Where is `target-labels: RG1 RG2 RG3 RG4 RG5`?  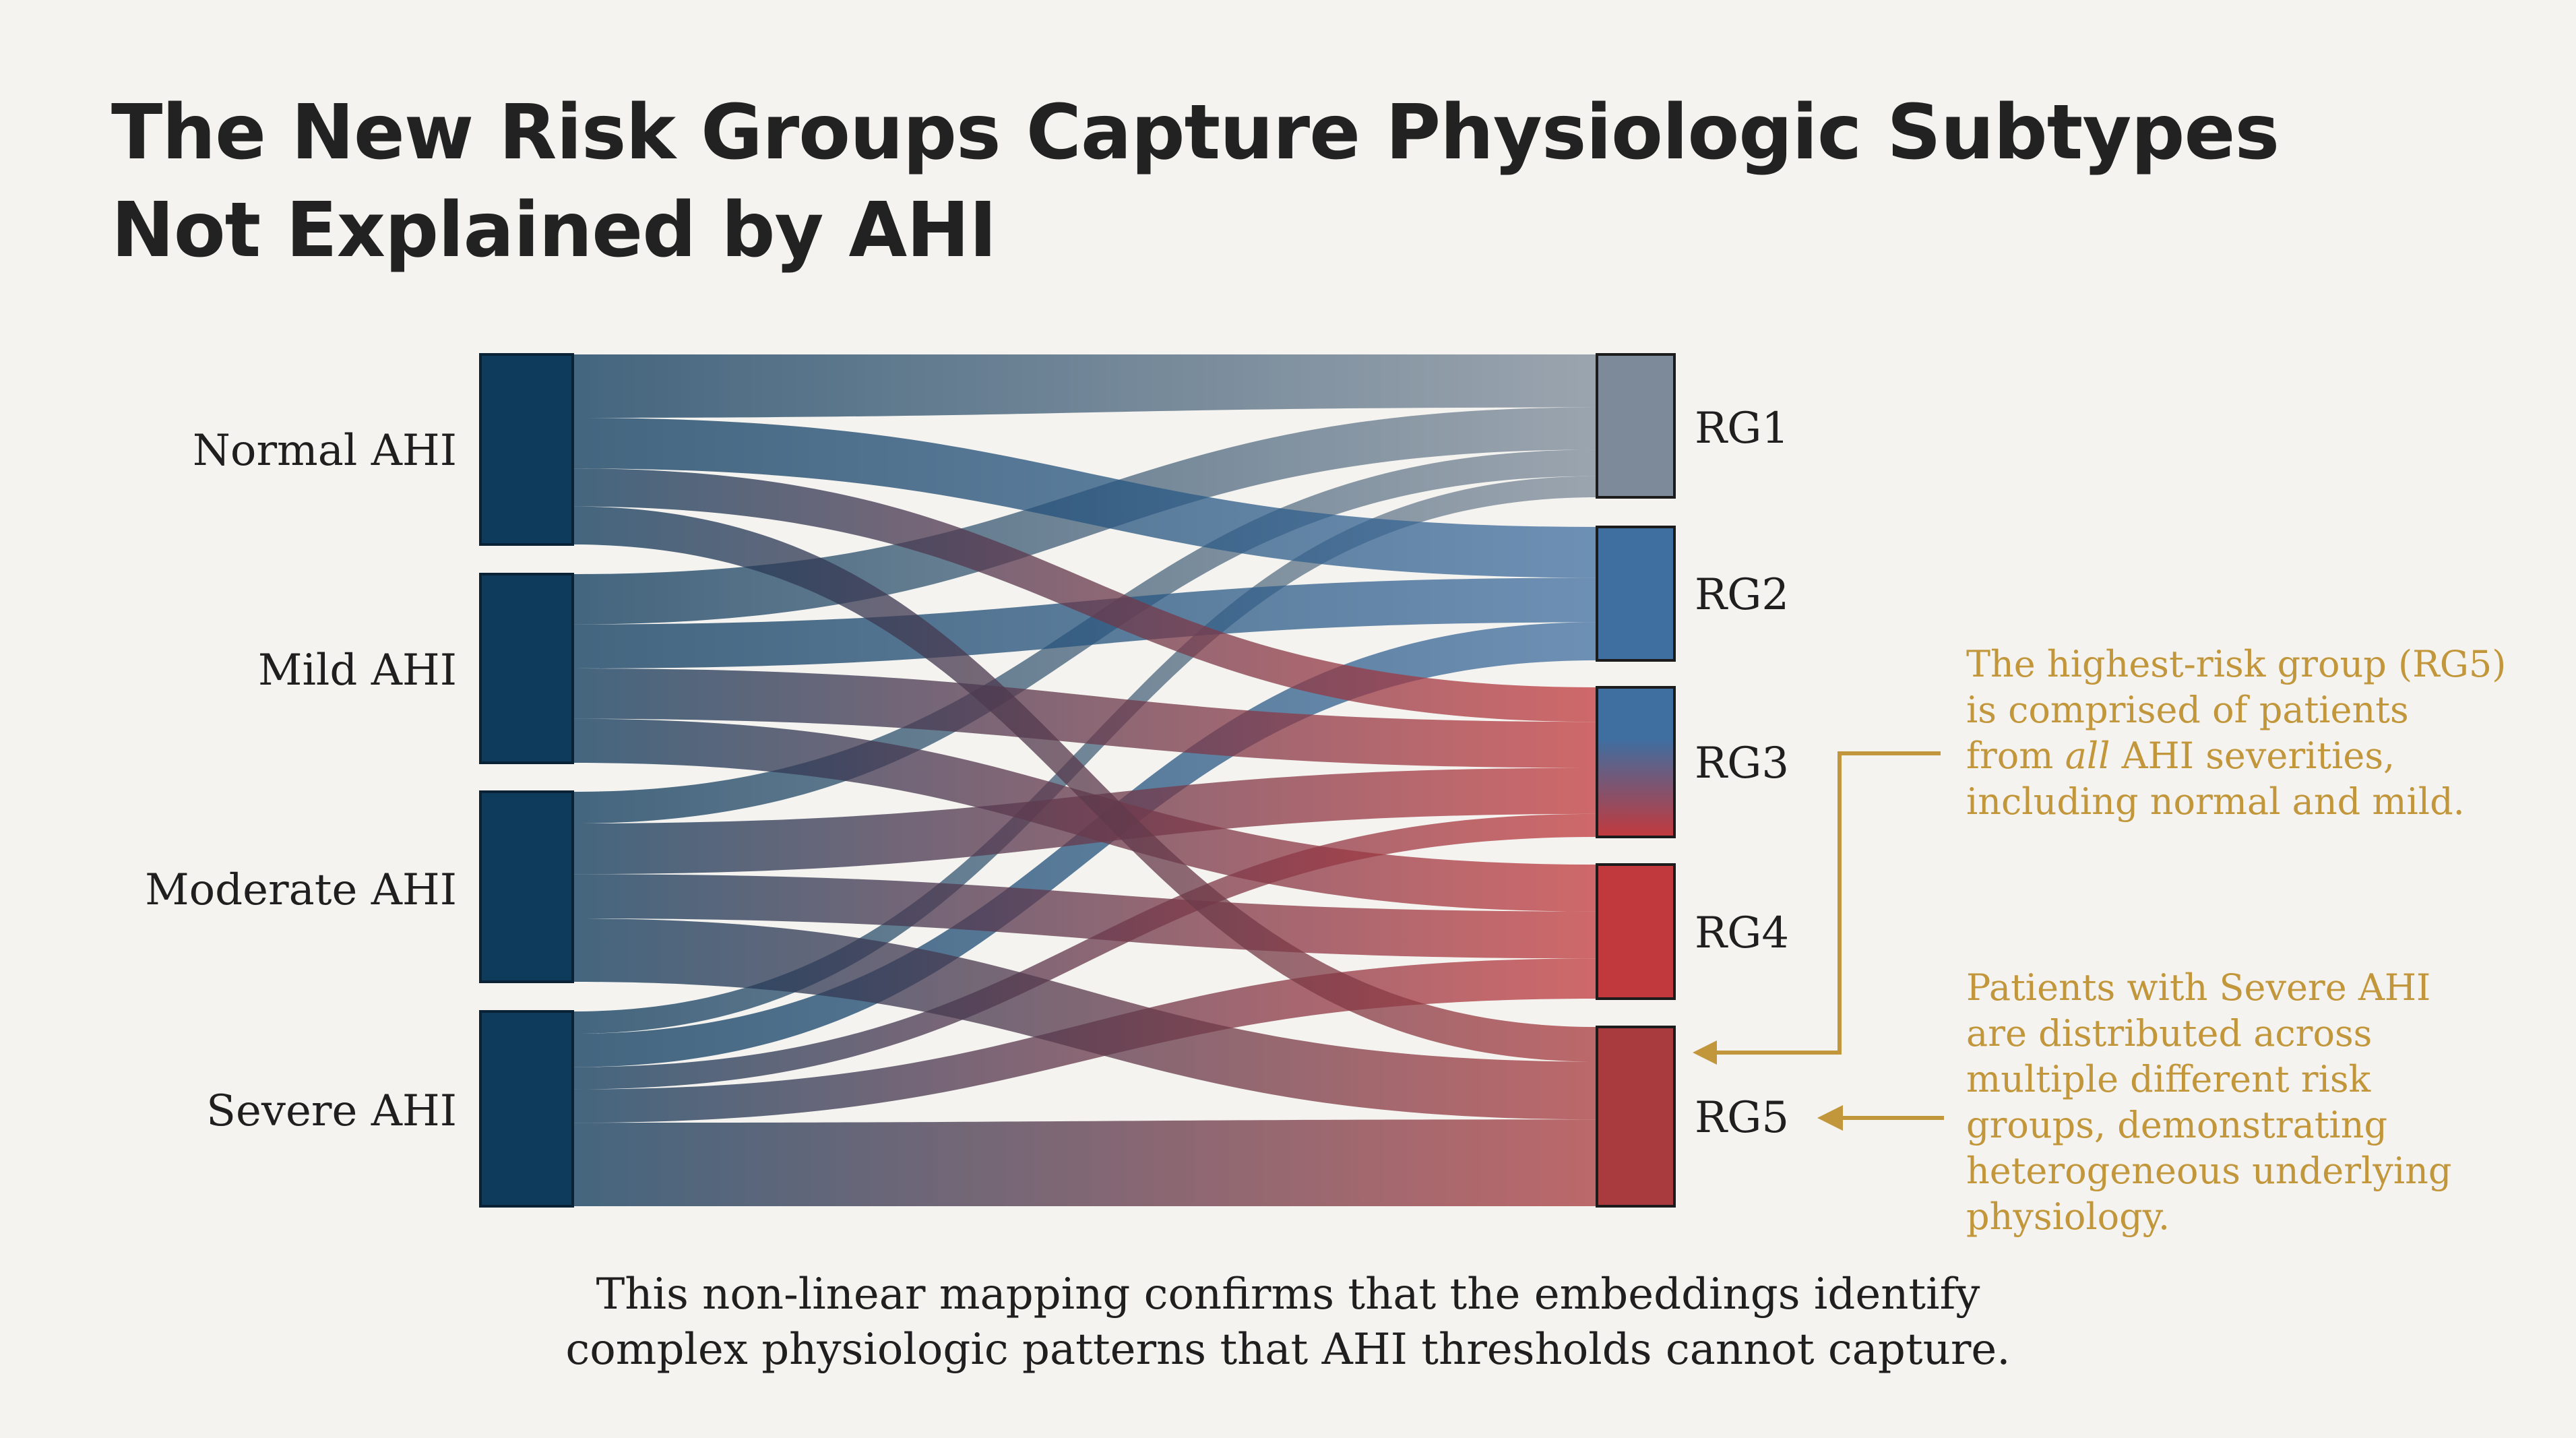
target-labels: RG1 RG2 RG3 RG4 RG5 is located at coordinates (1742, 773).